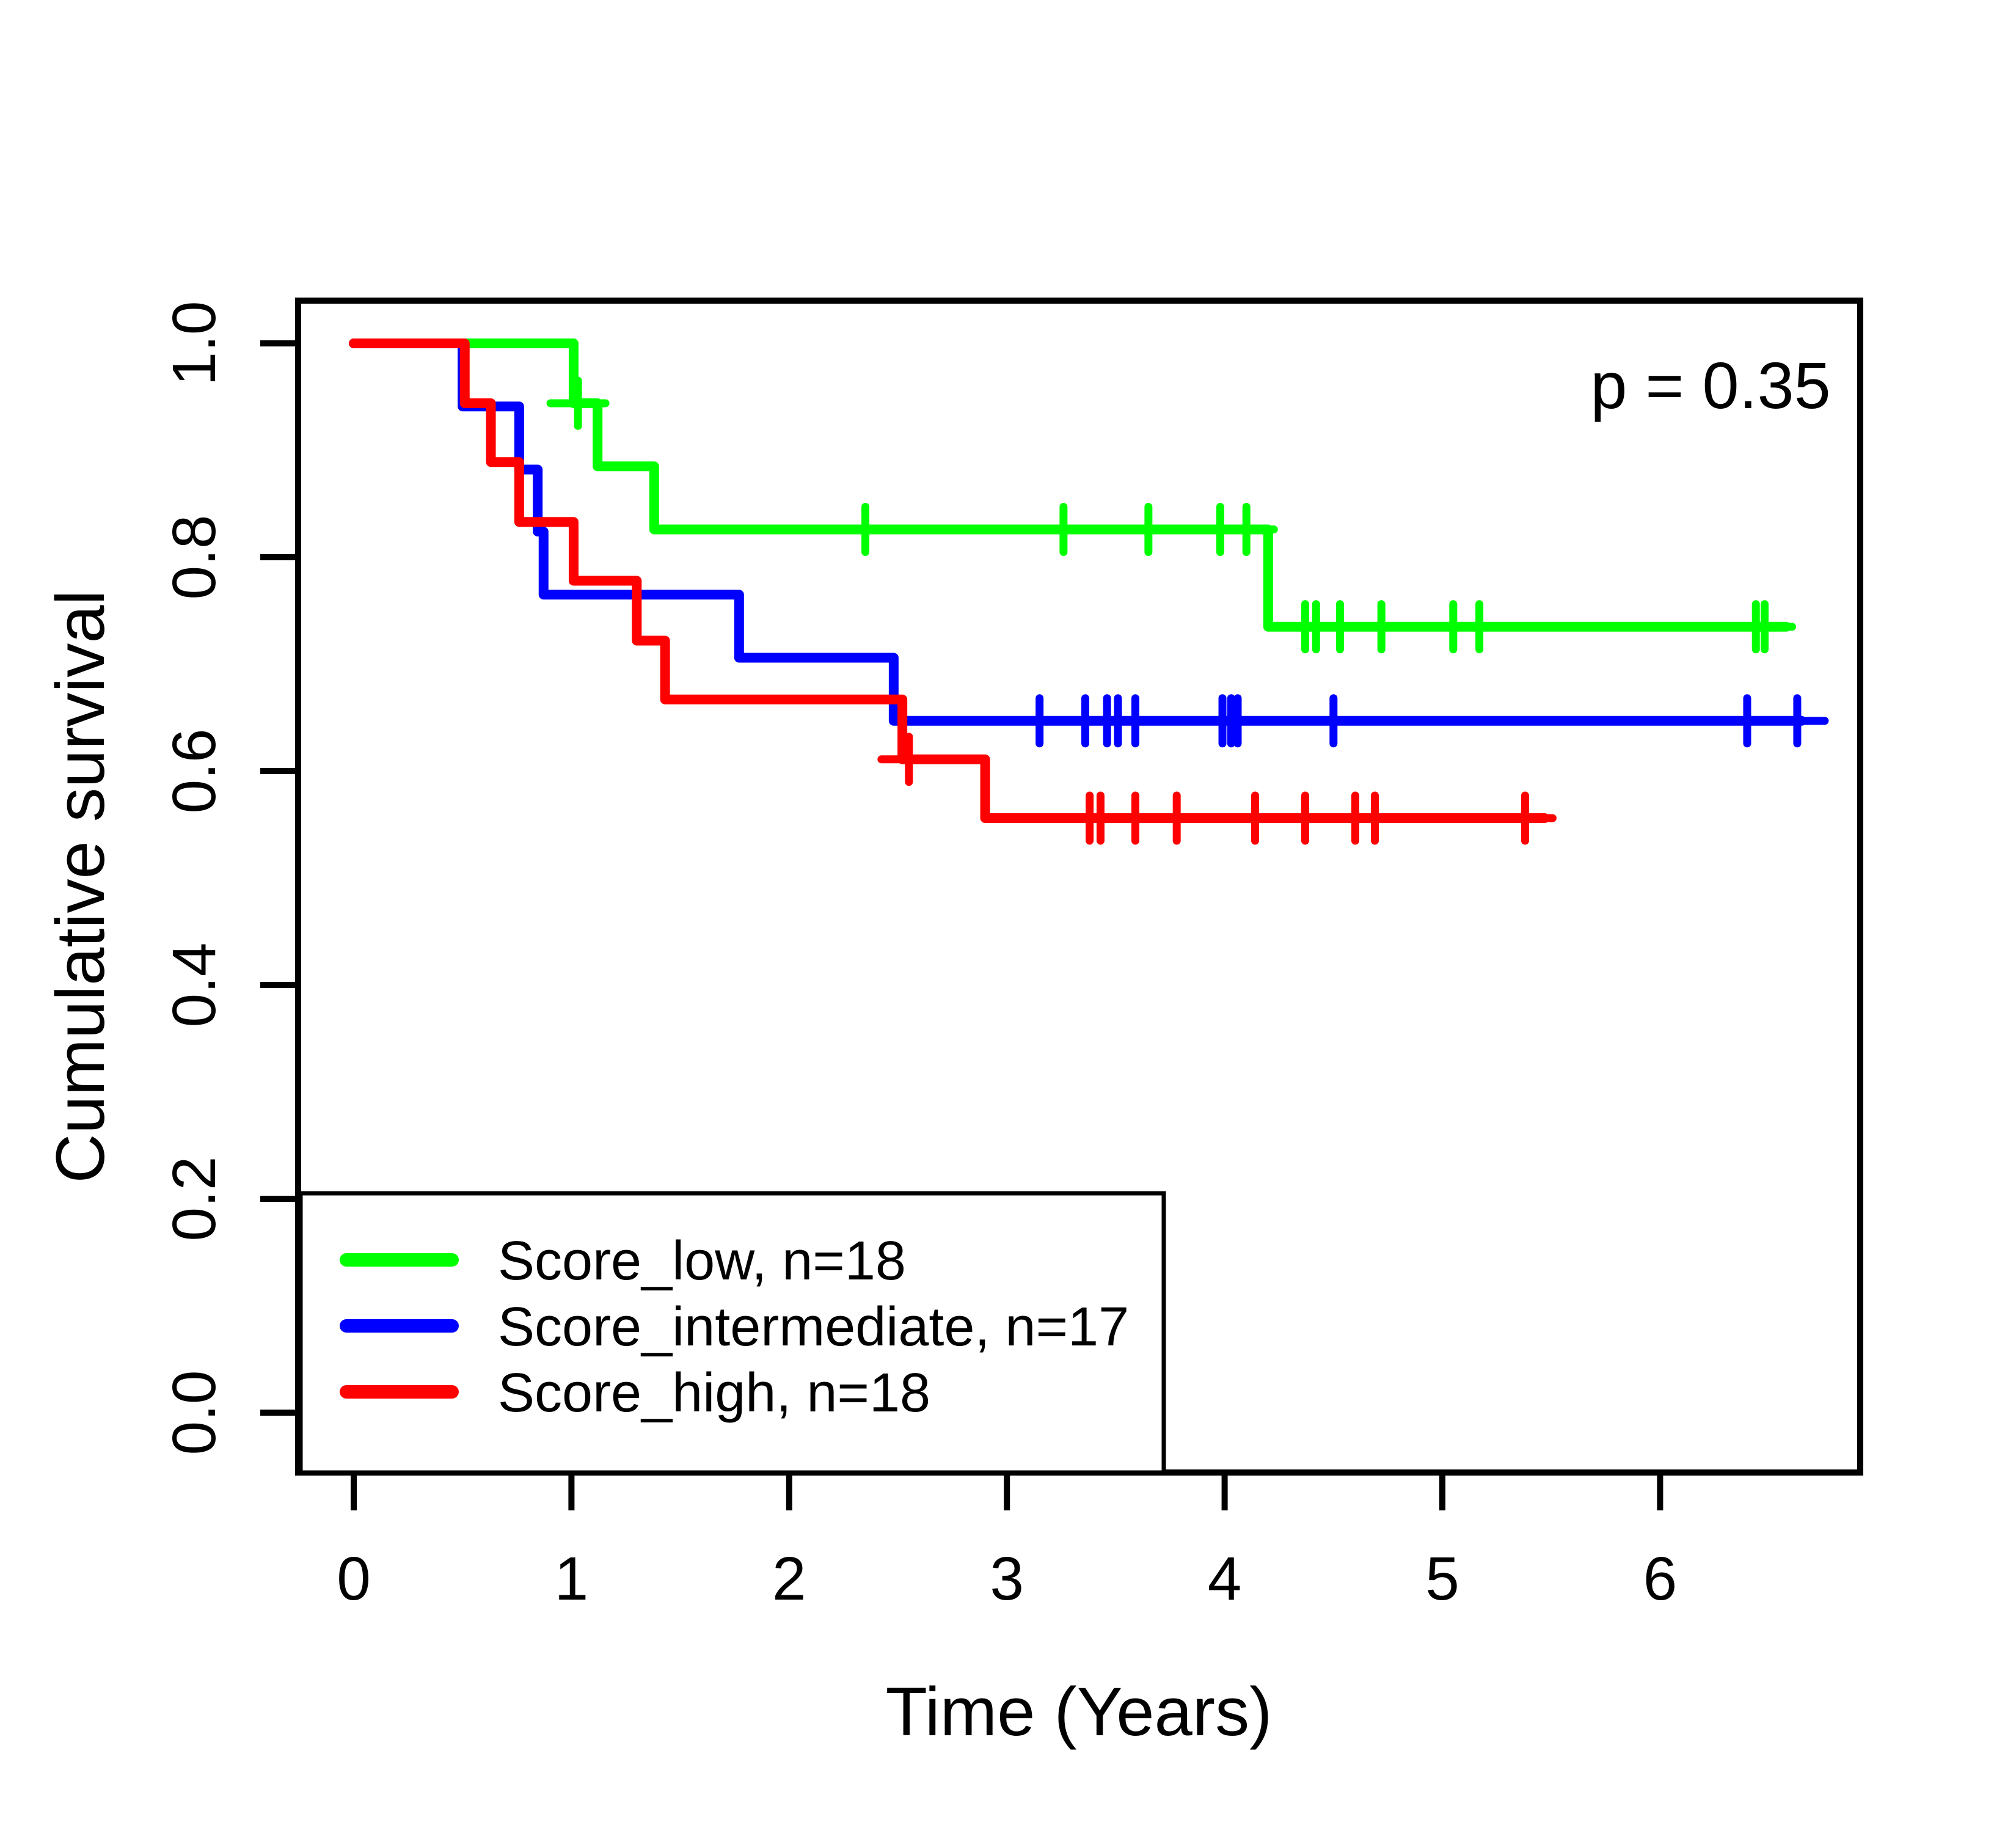 This screenshot has height=1833, width=2016. What do you see at coordinates (194, 1198) in the screenshot?
I see `y-tick-label-0.2: 0.2` at bounding box center [194, 1198].